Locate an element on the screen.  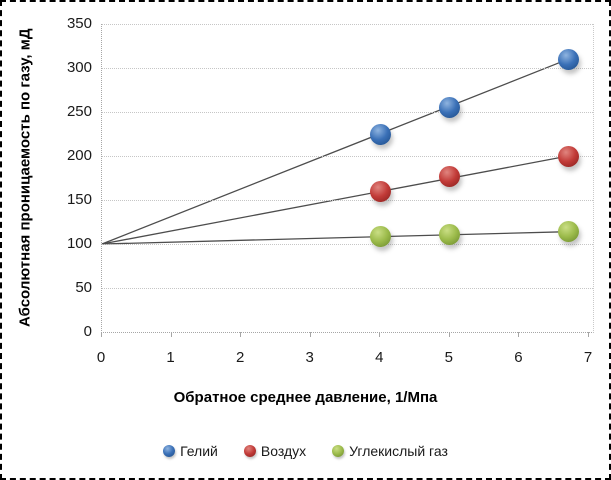
y-tick-label-150: 150 is located at coordinates (79, 199).